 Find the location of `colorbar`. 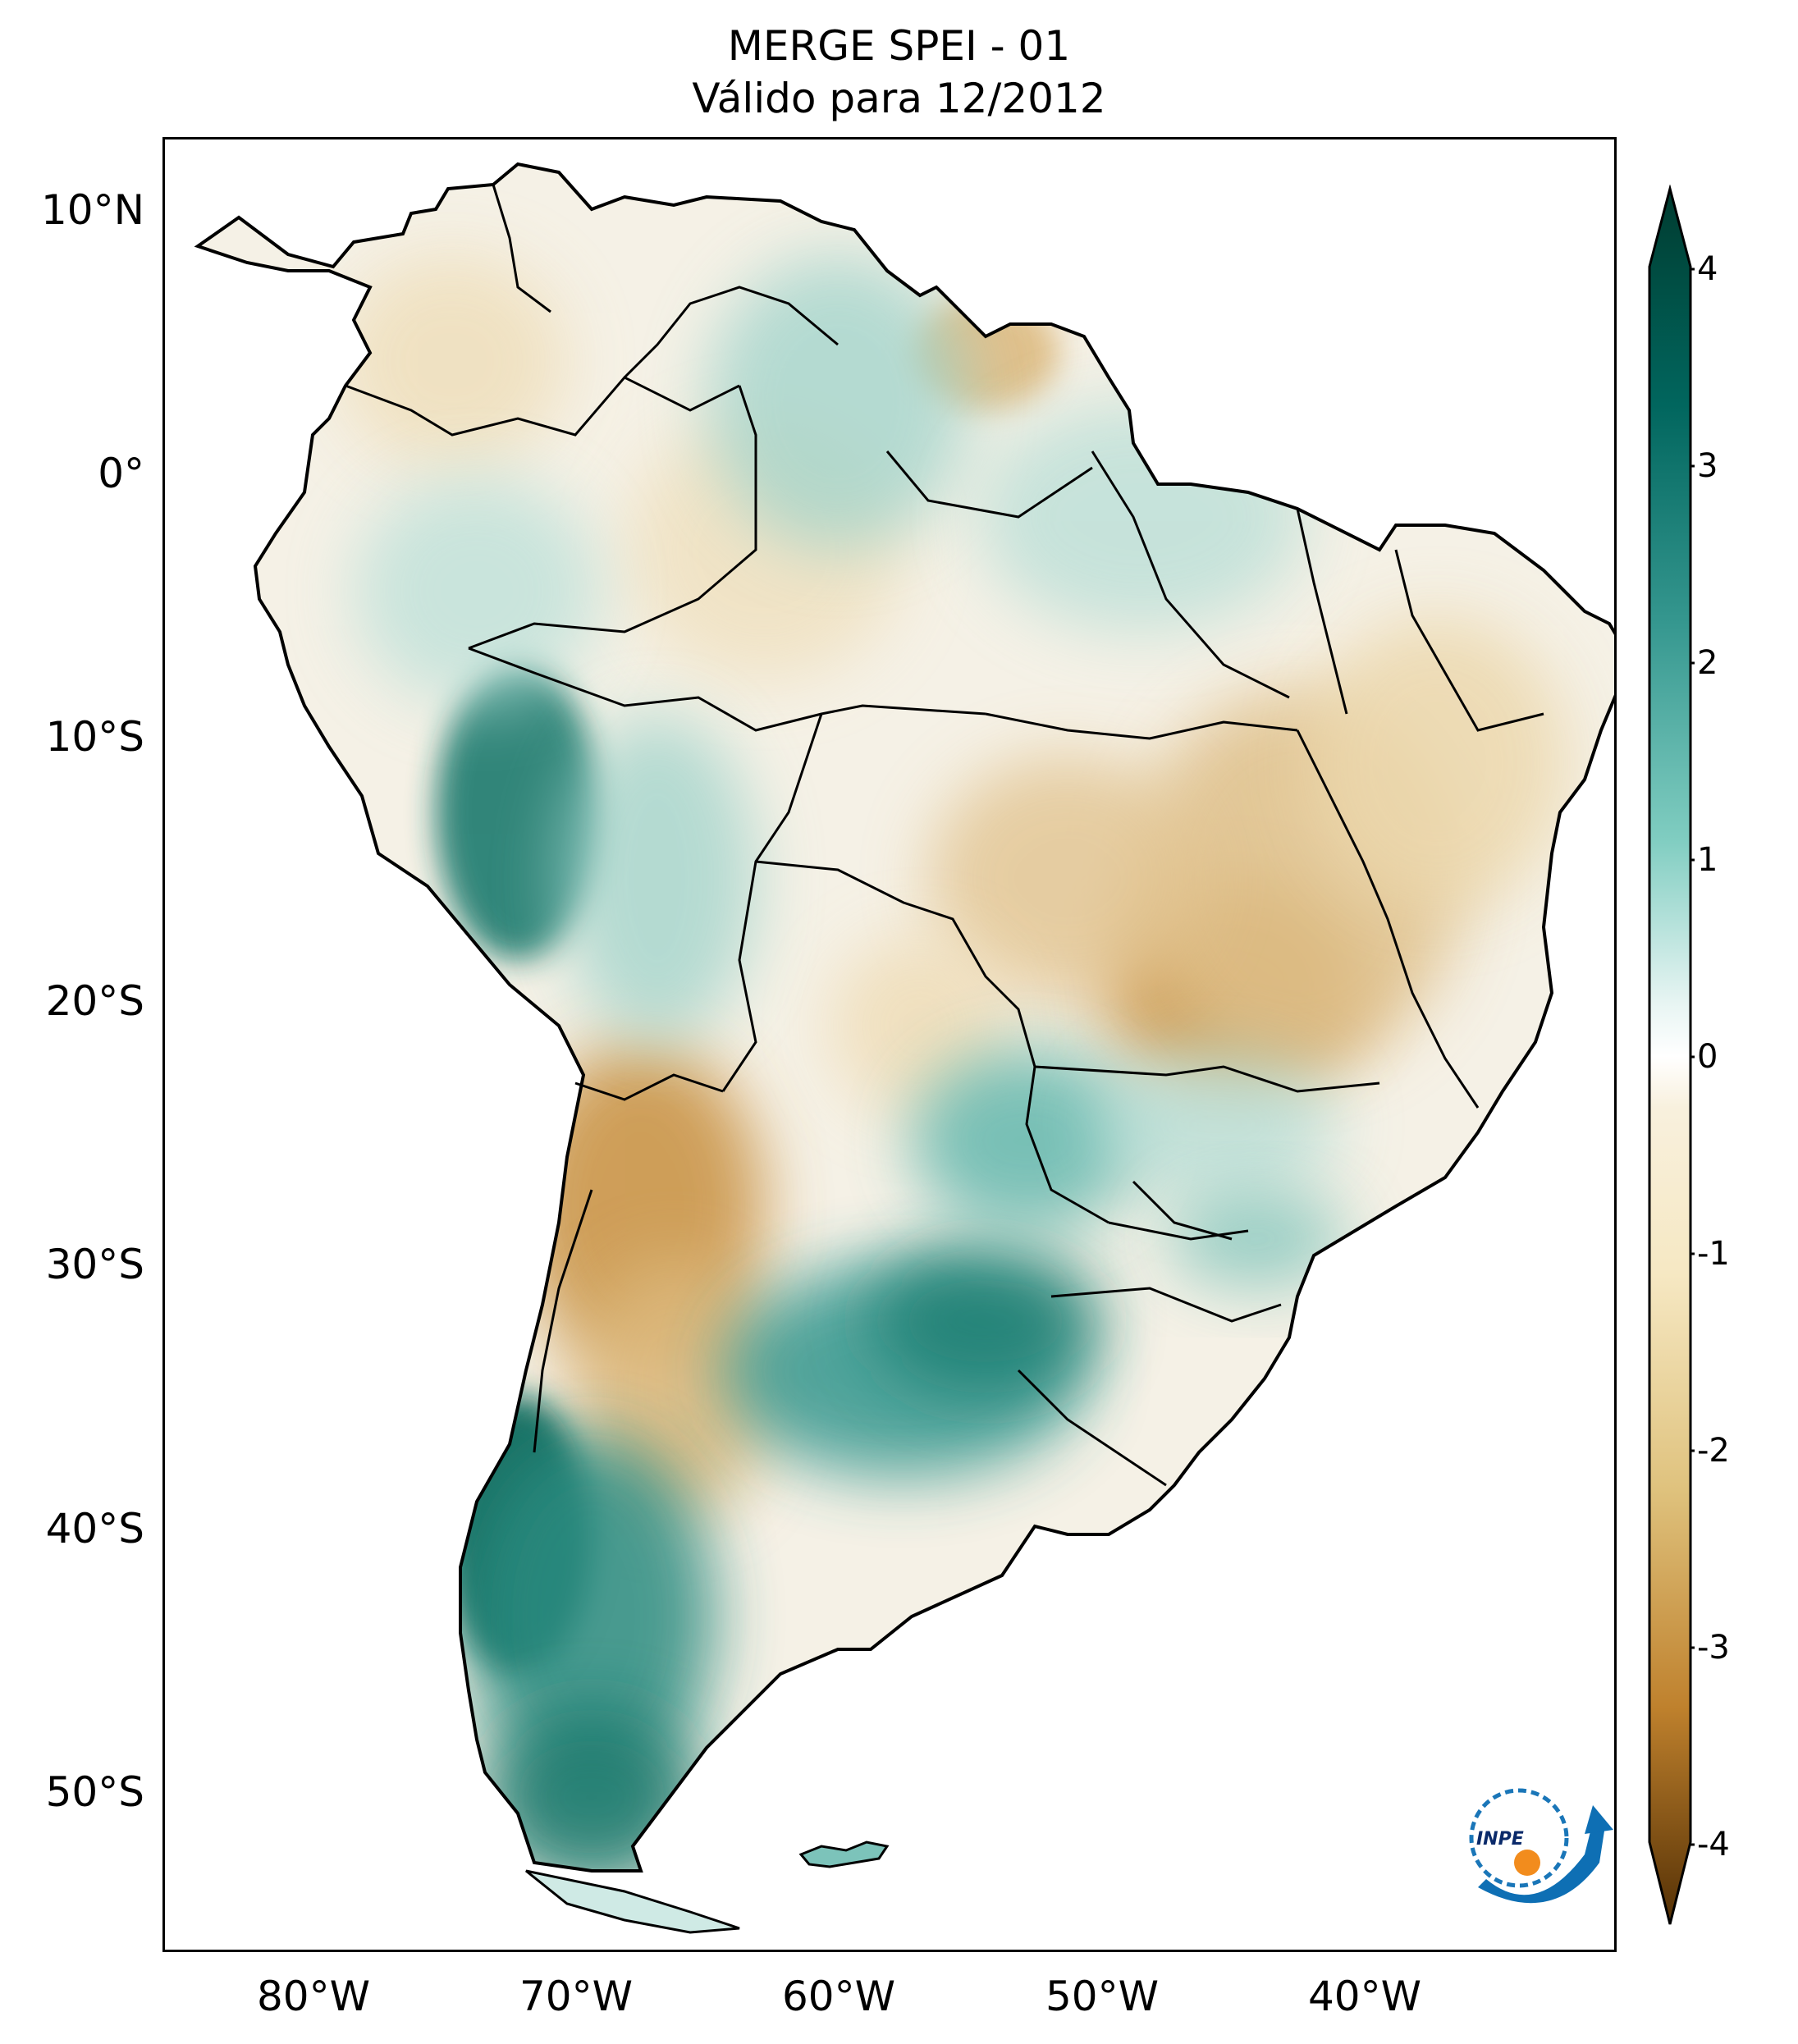

colorbar is located at coordinates (1671, 1055).